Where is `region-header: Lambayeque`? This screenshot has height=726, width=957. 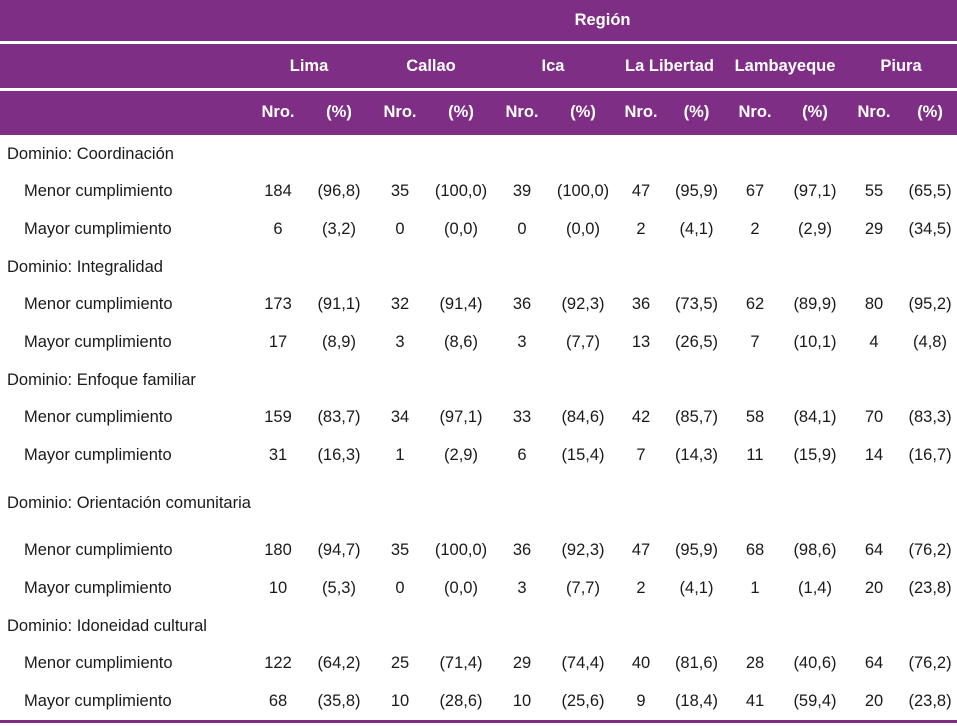
region-header: Lambayeque is located at coordinates (785, 66).